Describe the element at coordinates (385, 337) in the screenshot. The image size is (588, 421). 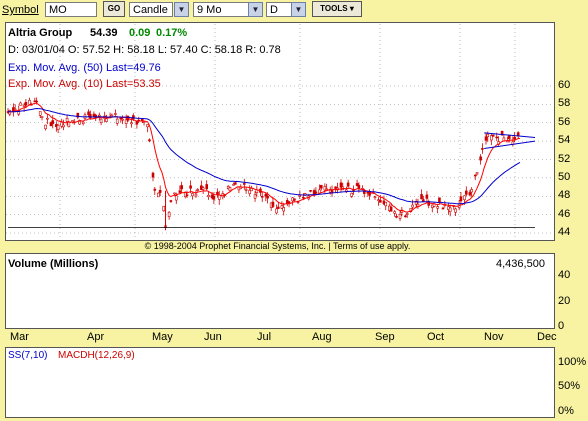
I see `month-label: Sep` at that location.